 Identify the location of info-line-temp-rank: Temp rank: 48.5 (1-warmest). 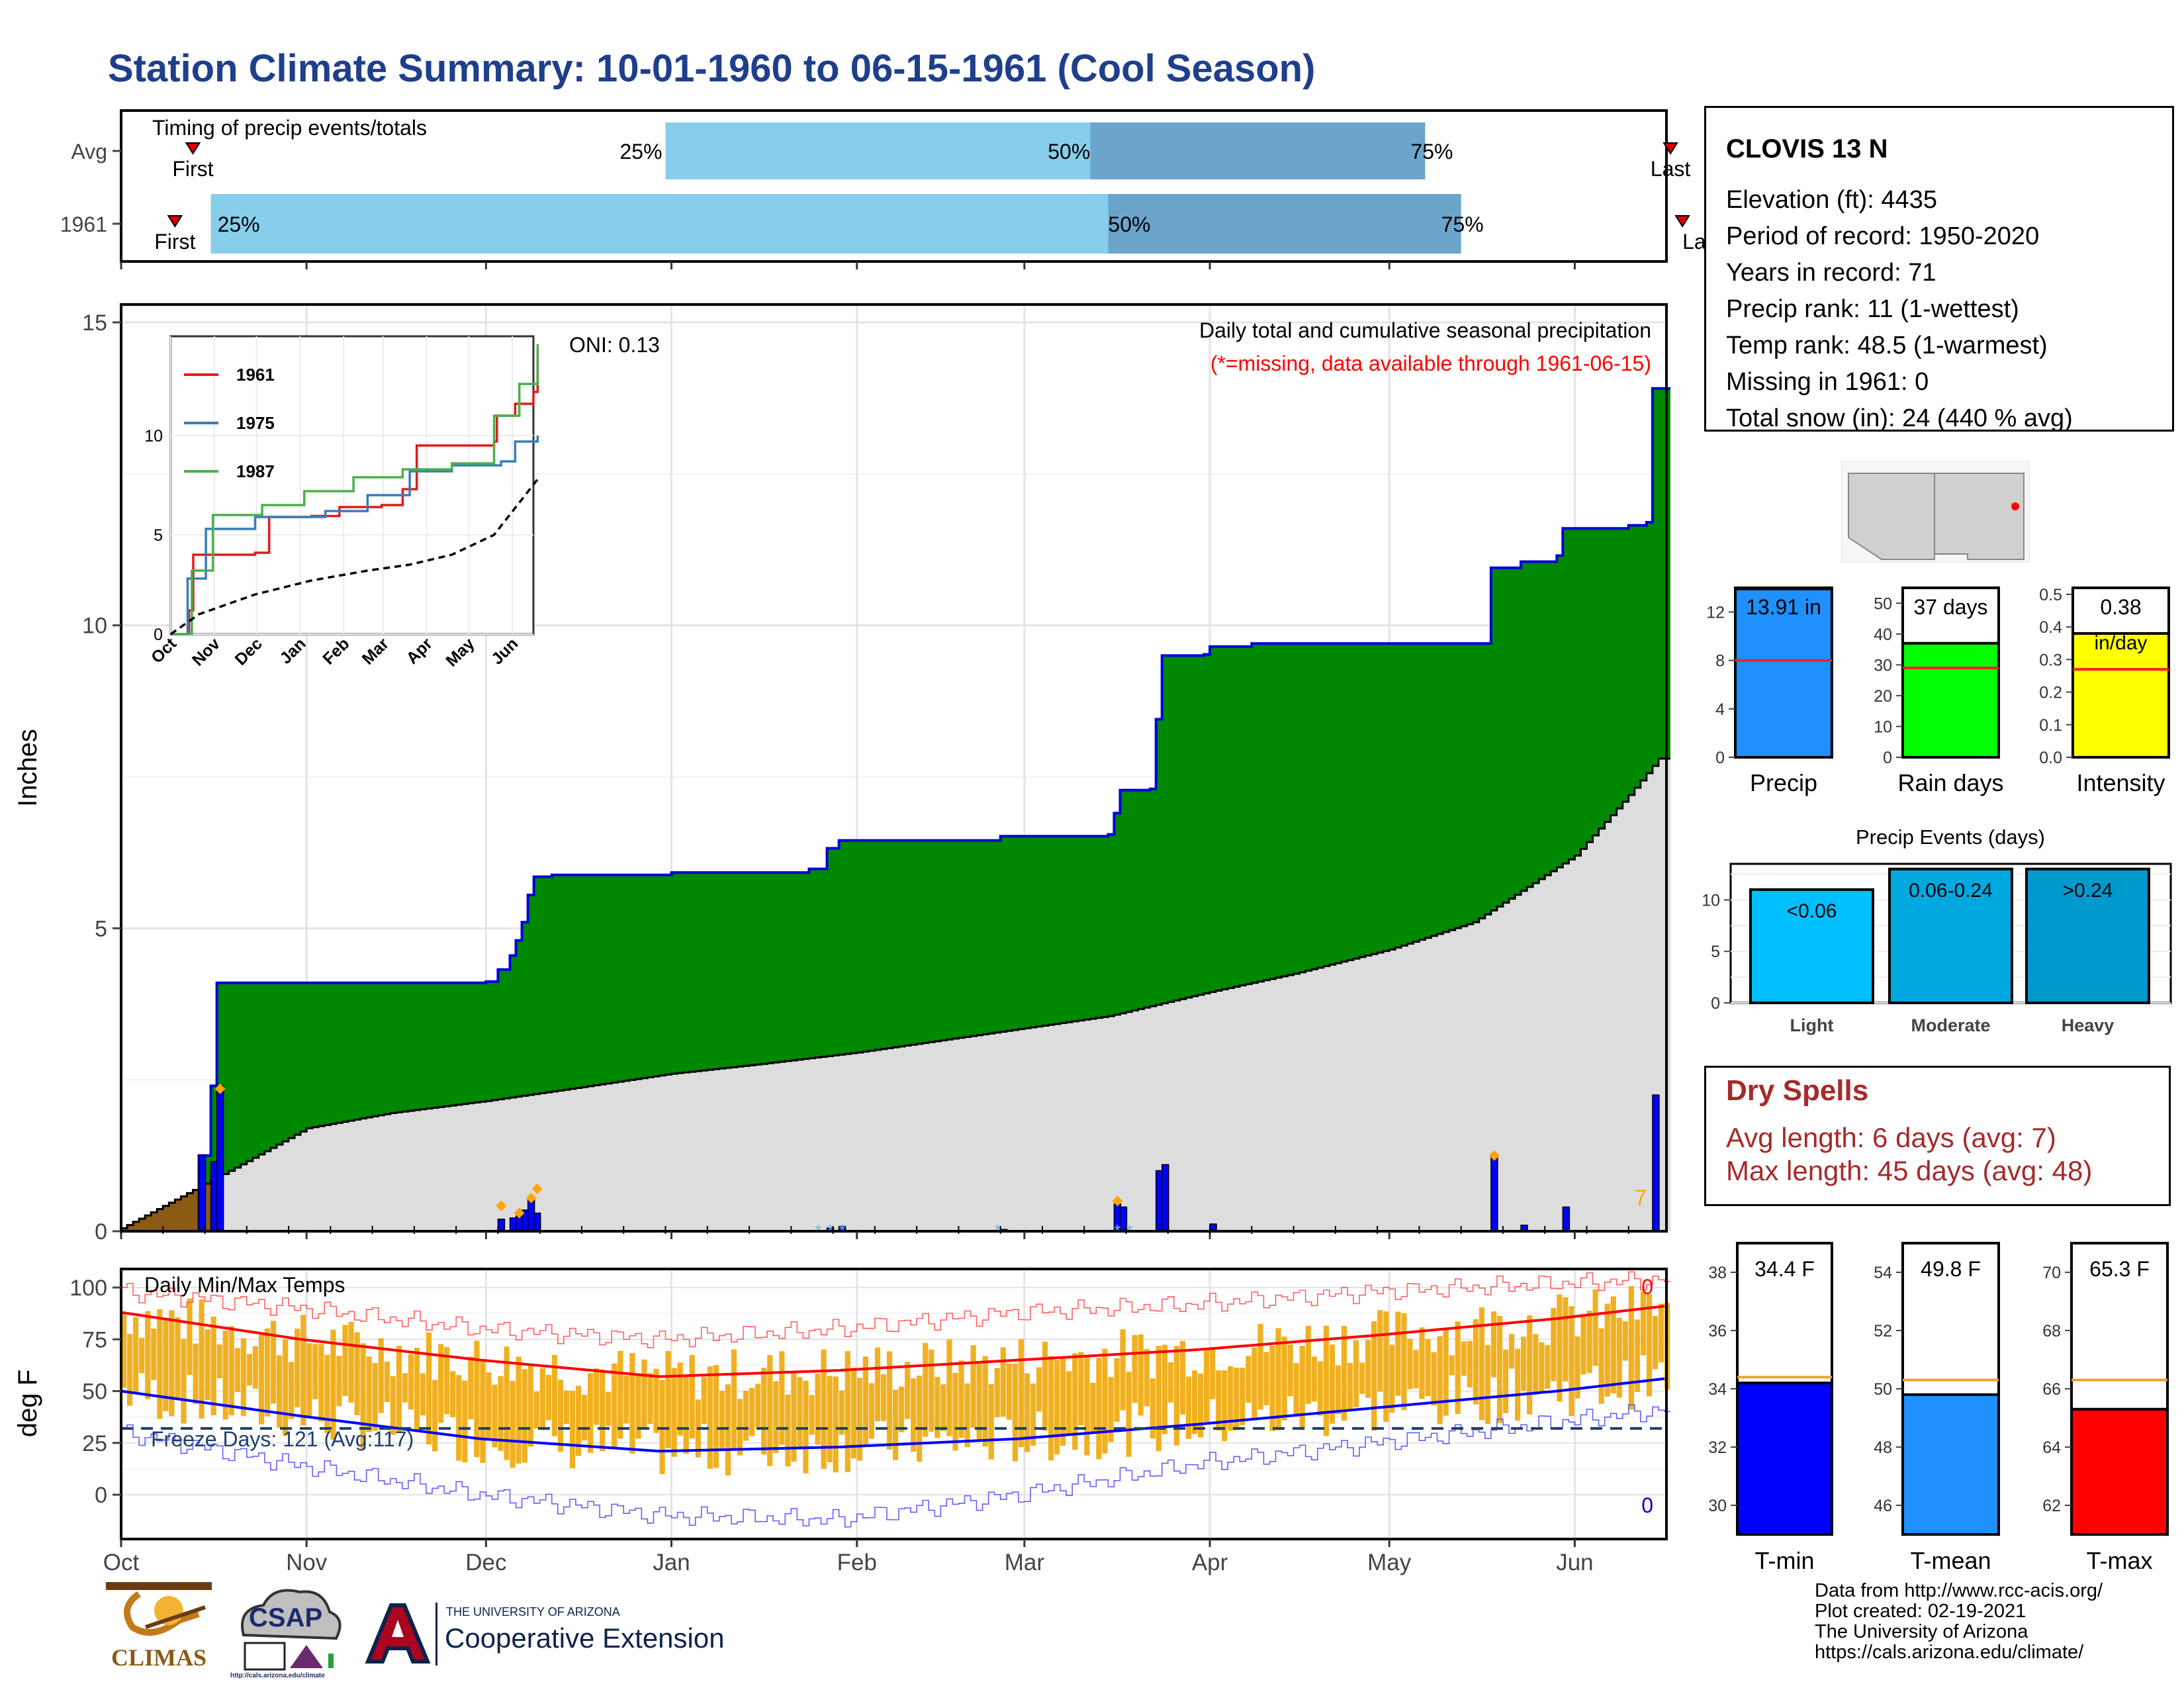
(1887, 345).